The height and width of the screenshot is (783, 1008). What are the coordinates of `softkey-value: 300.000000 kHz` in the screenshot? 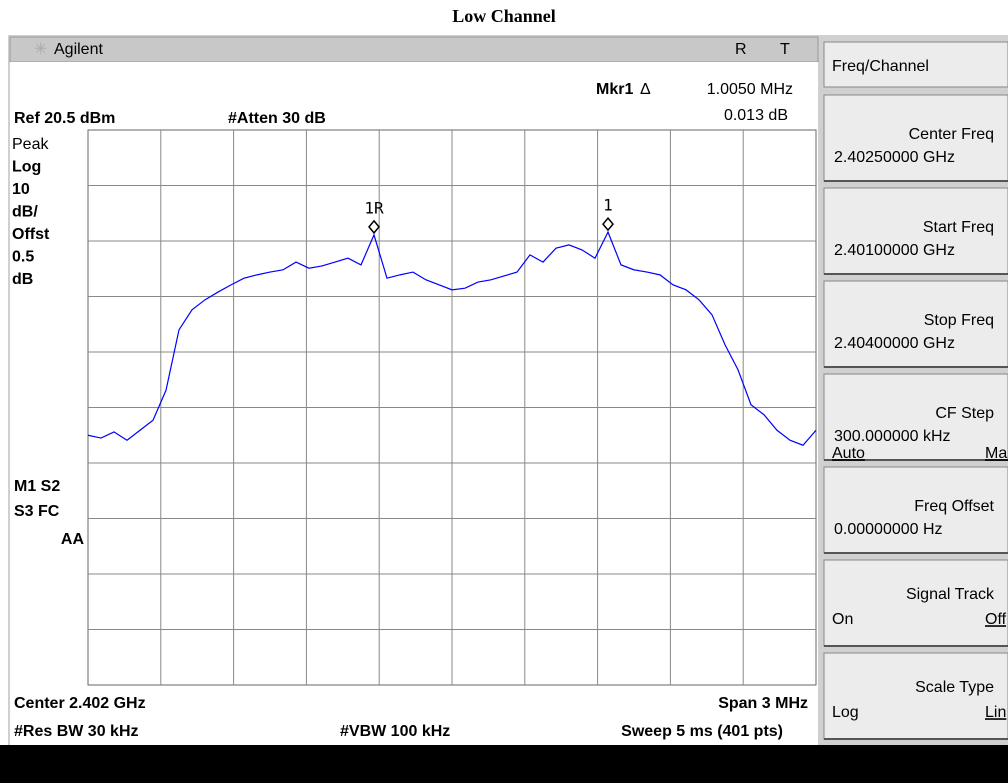 It's located at (892, 436).